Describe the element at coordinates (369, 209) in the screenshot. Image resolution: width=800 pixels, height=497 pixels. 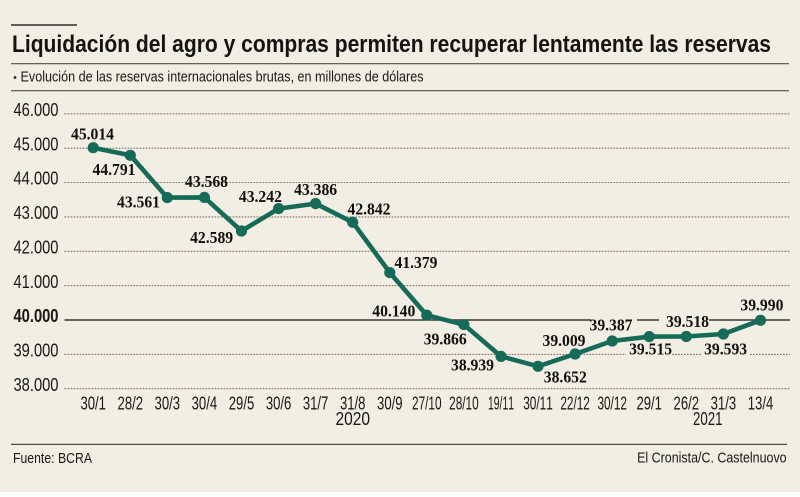
I see `svg-text: 42.842` at that location.